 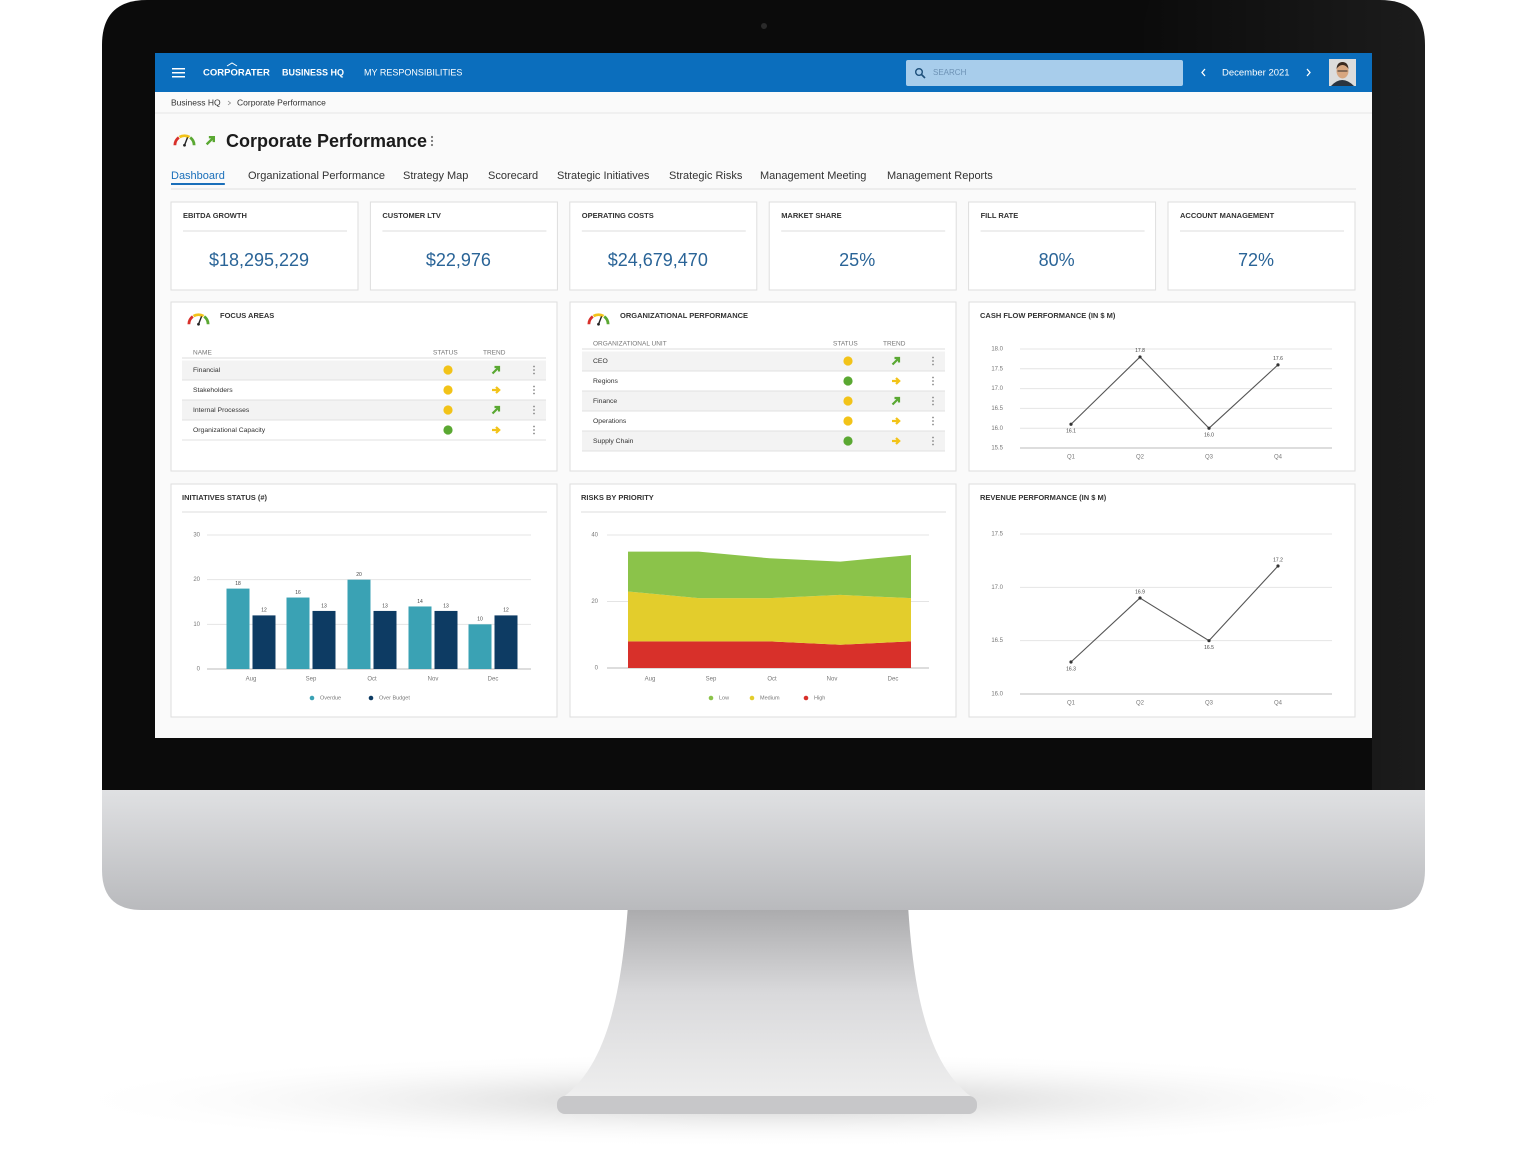 What do you see at coordinates (359, 575) in the screenshot?
I see `data-label: 20` at bounding box center [359, 575].